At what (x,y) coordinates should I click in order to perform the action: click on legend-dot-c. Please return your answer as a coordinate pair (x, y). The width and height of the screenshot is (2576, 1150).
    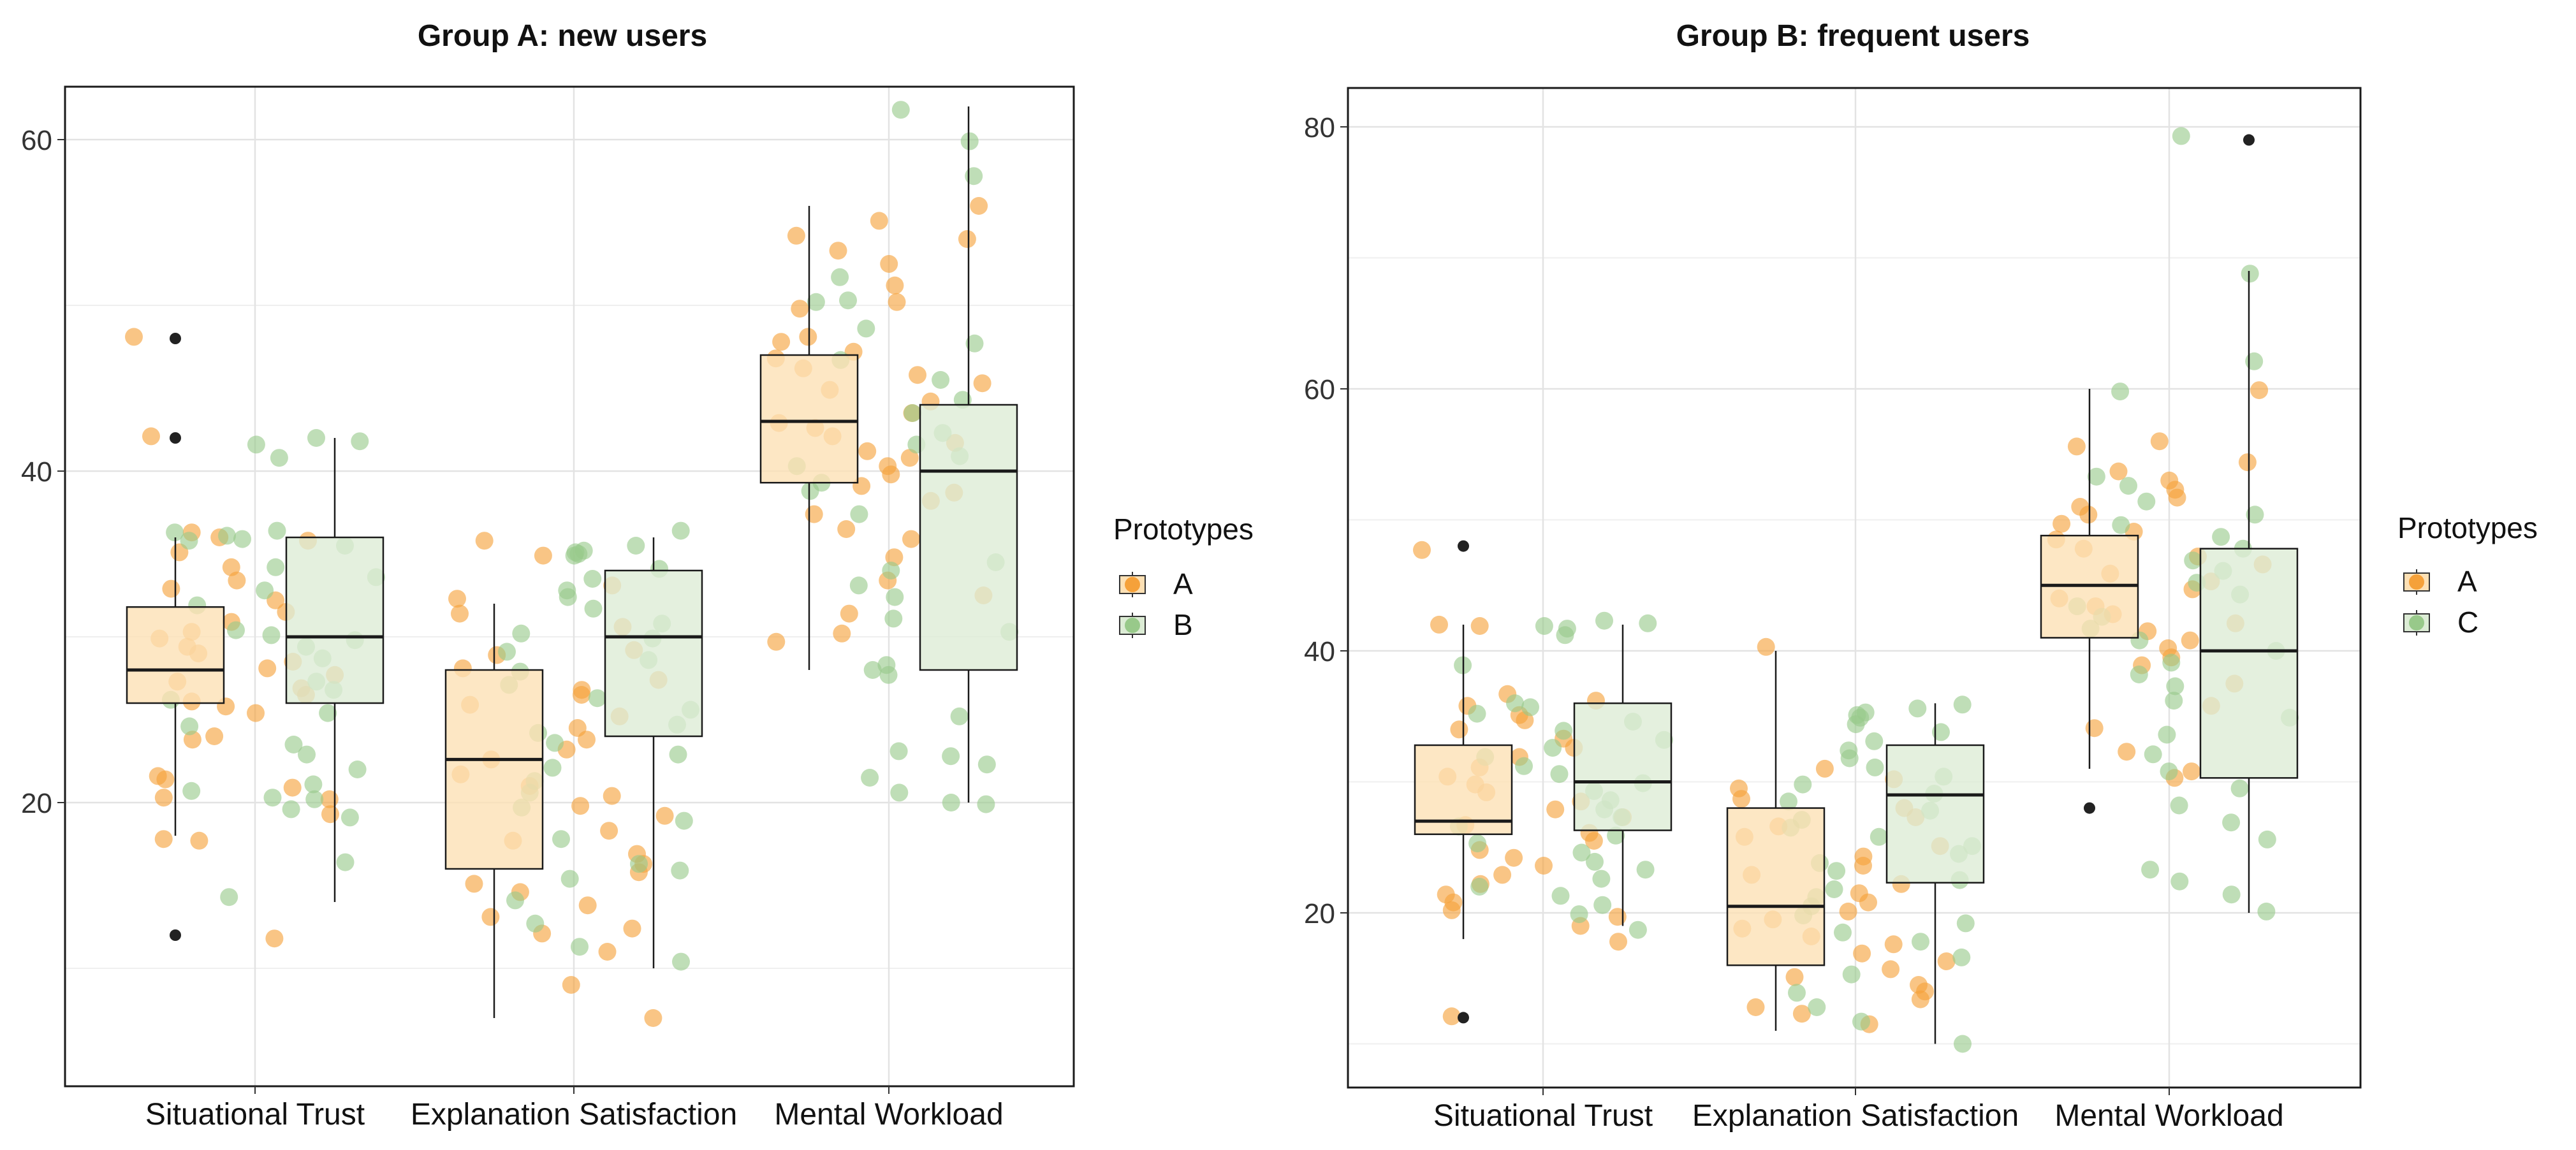
    Looking at the image, I should click on (2416, 622).